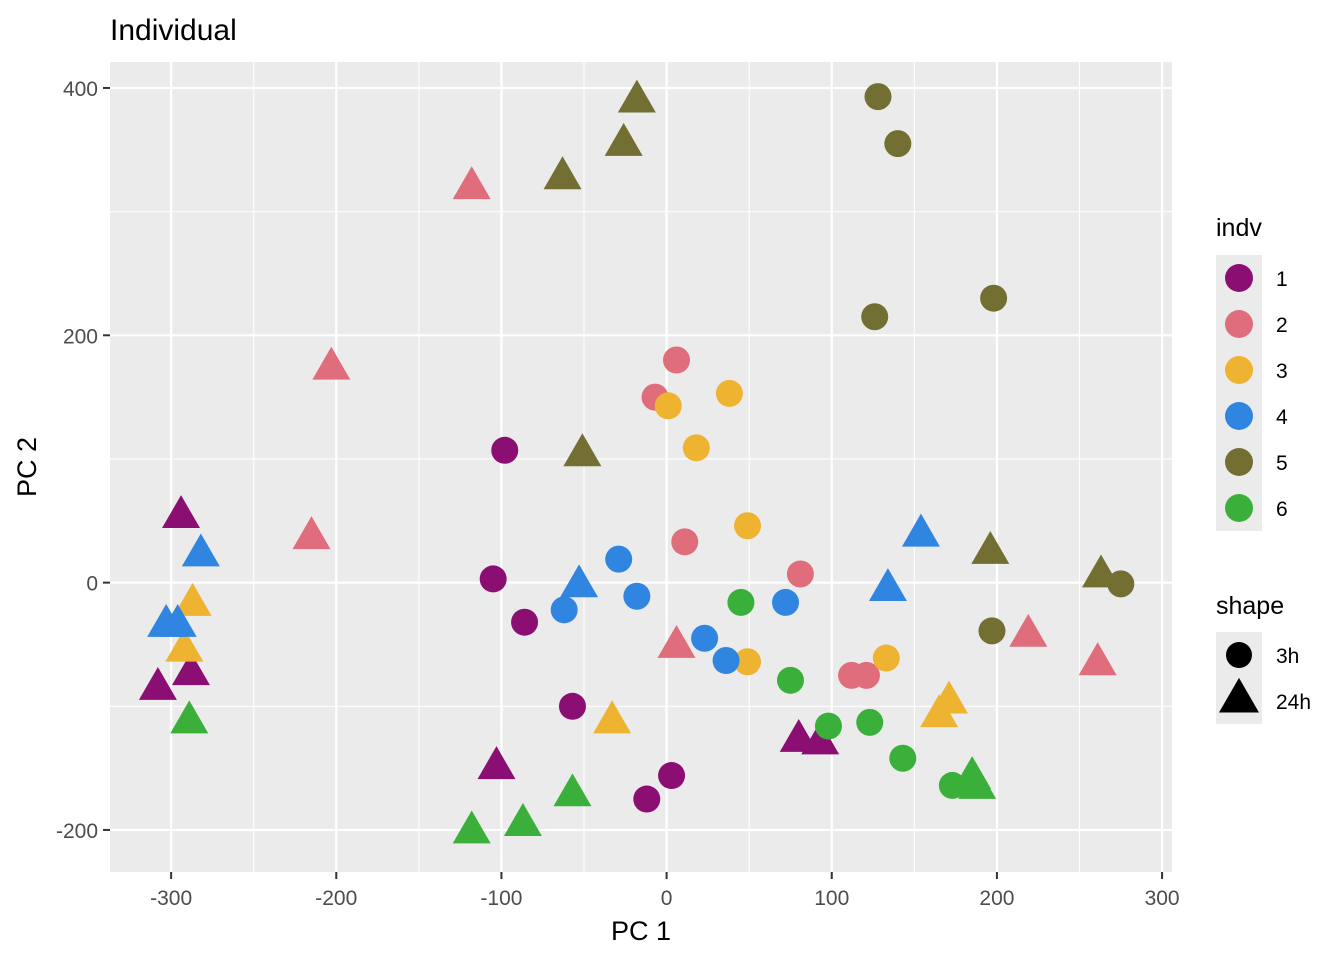 This screenshot has height=965, width=1344. What do you see at coordinates (1250, 606) in the screenshot?
I see `legend-shape-title: shape` at bounding box center [1250, 606].